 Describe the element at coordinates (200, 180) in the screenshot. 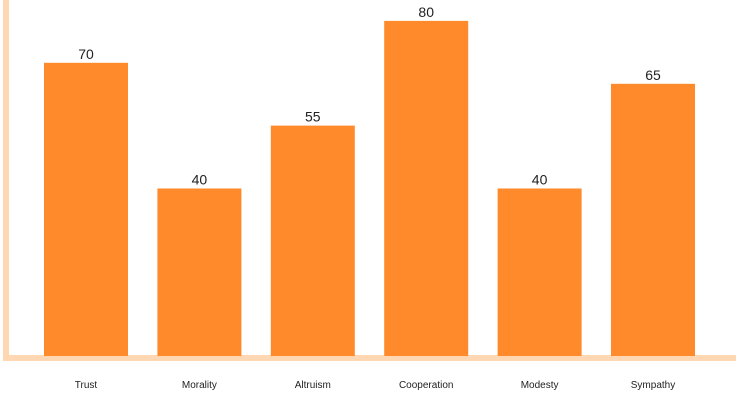

I see `value-label-morality: 40` at that location.